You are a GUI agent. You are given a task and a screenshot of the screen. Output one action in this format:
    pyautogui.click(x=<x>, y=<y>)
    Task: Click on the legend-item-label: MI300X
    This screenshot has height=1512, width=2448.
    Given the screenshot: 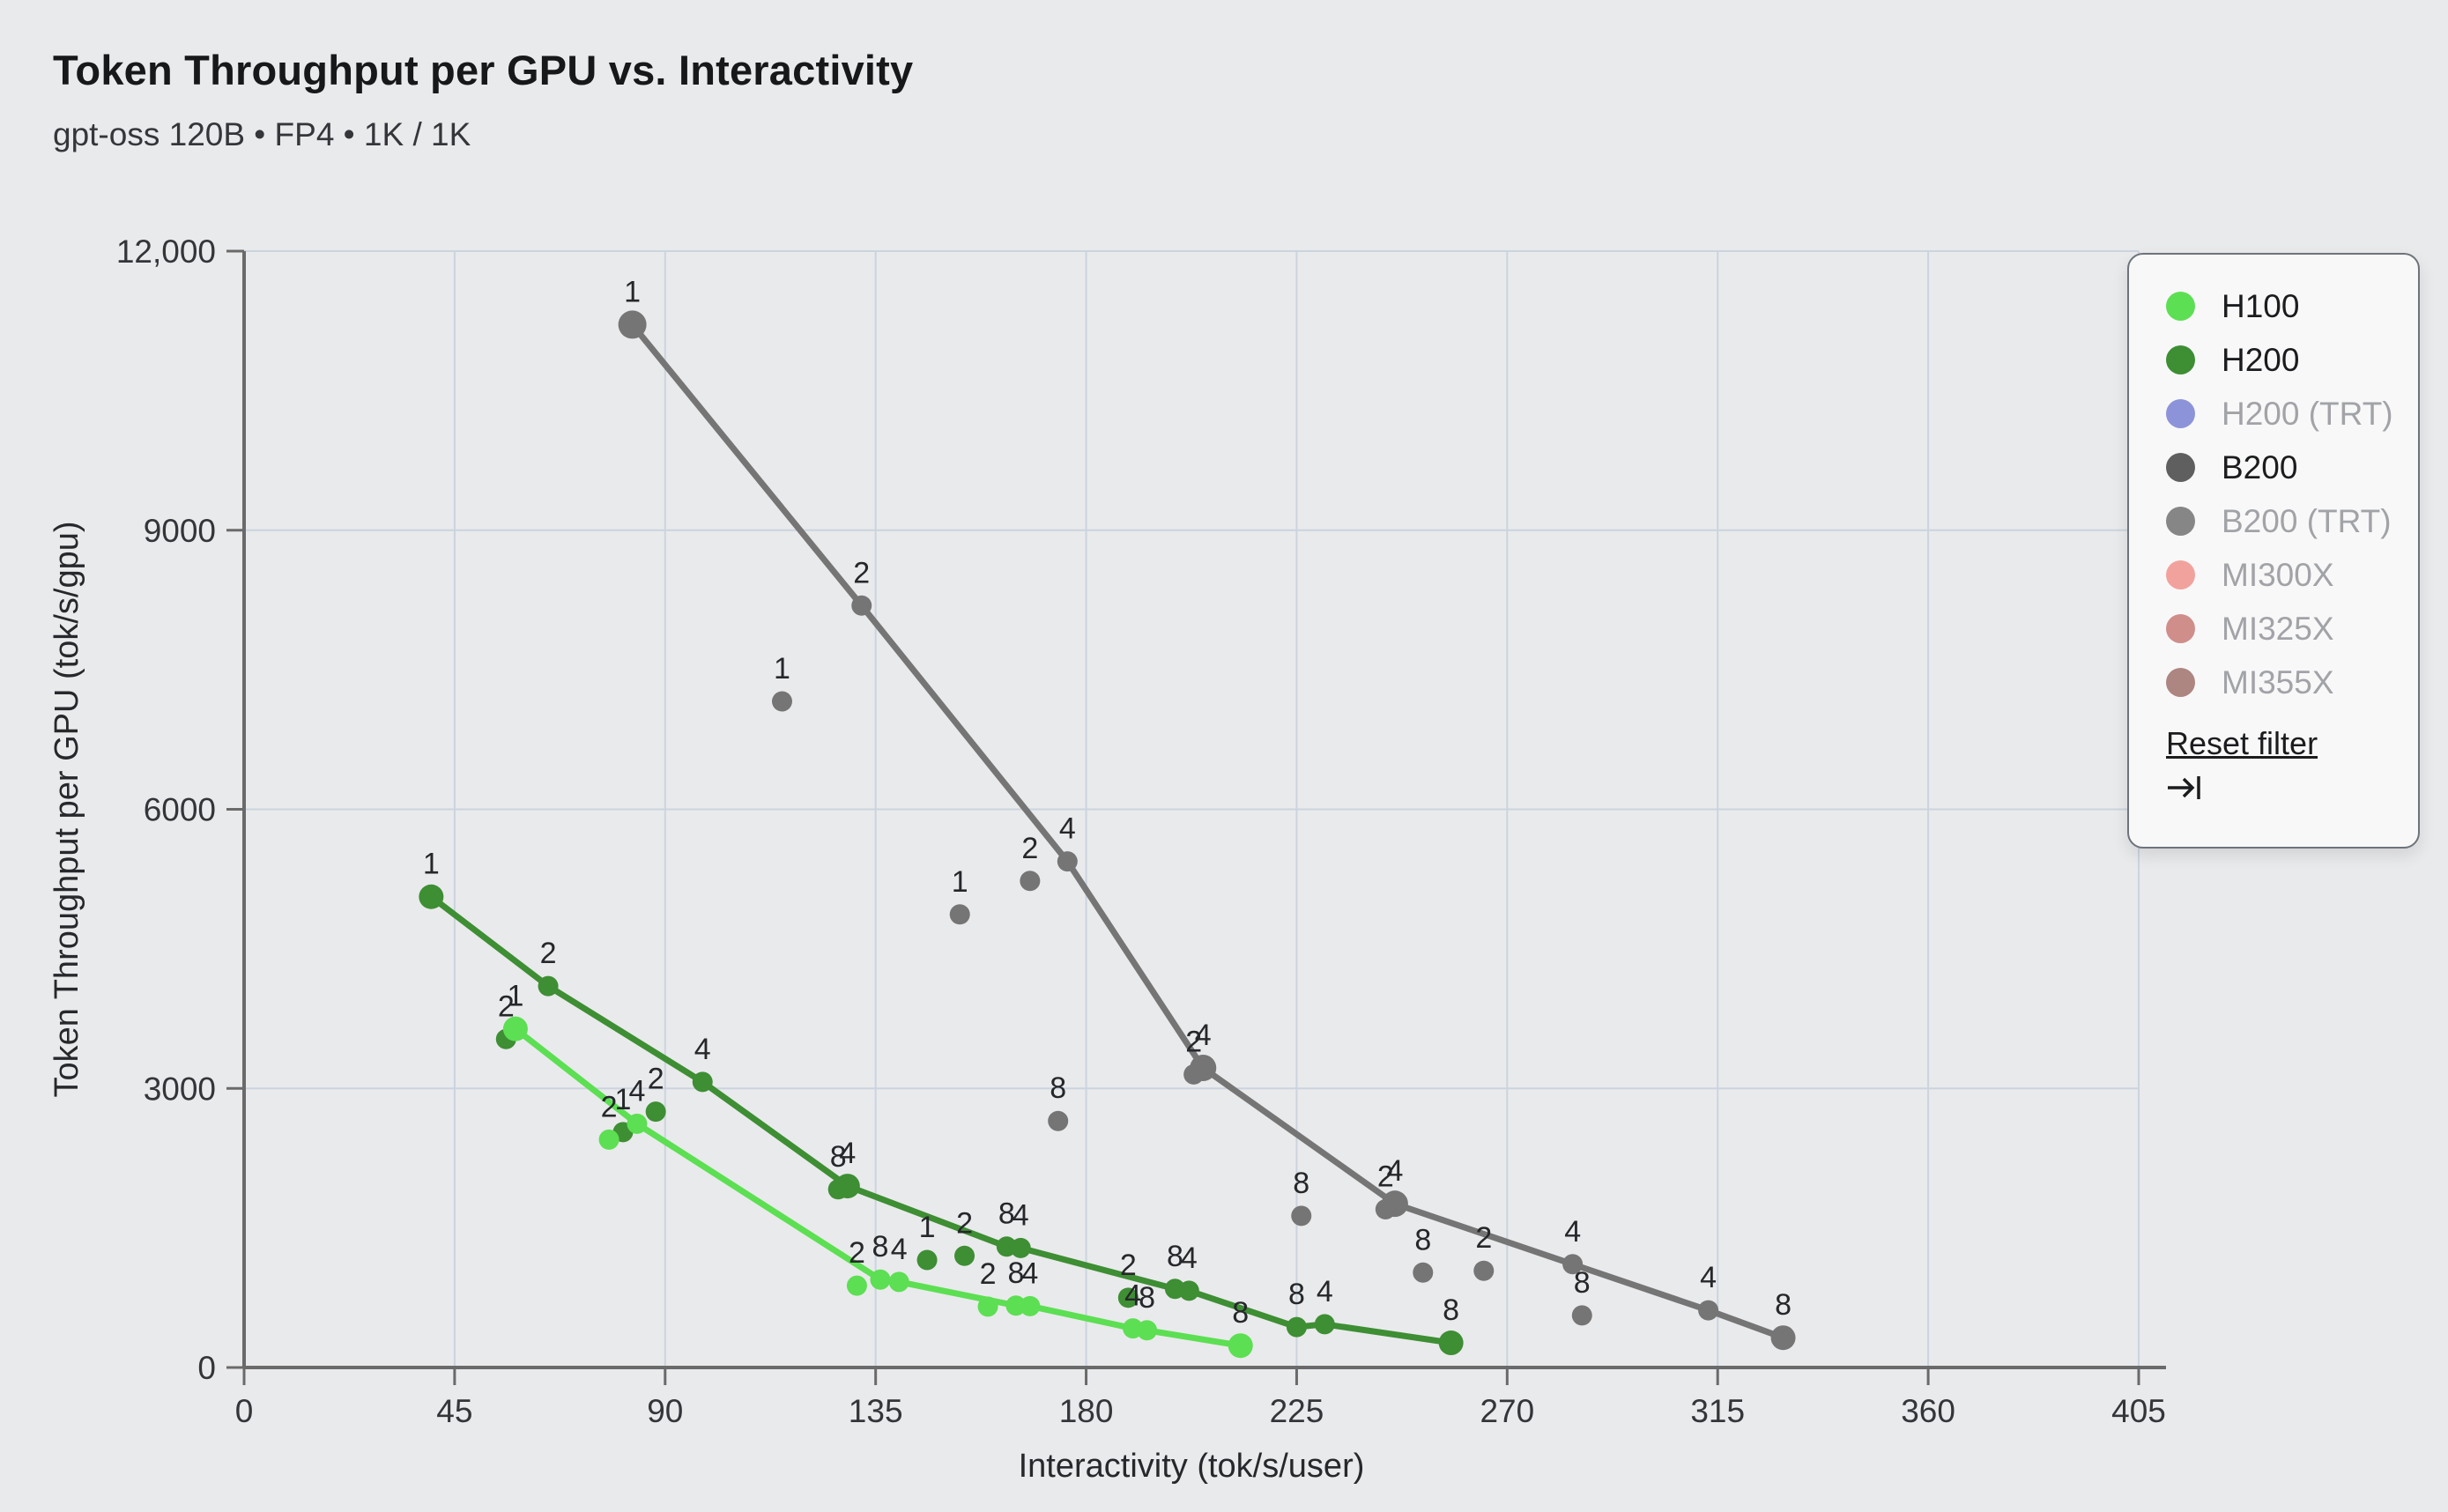 What is the action you would take?
    pyautogui.click(x=2278, y=574)
    